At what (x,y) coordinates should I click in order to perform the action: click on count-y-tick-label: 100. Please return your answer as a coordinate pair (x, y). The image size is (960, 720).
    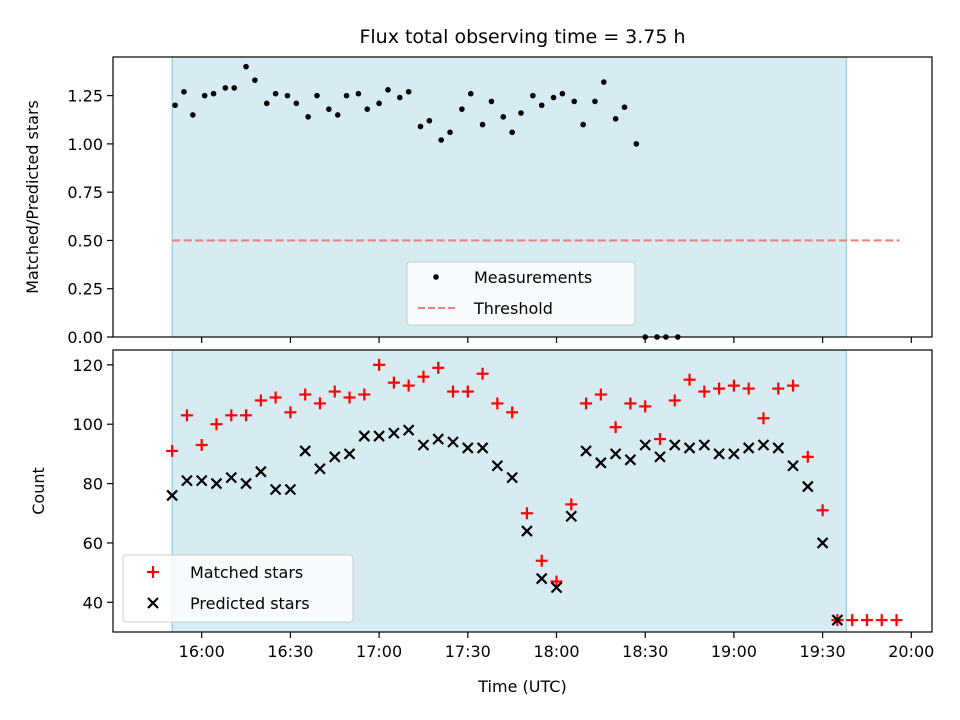
    Looking at the image, I should click on (87, 424).